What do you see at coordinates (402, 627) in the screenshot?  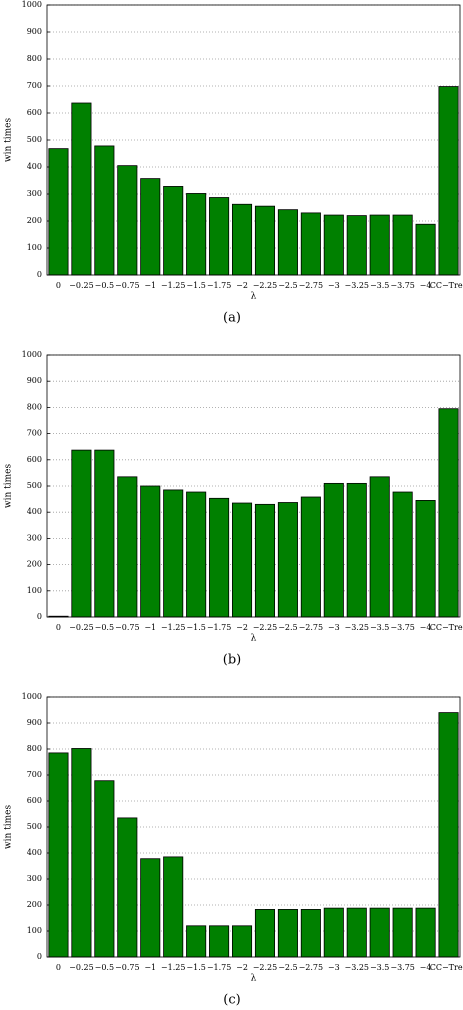 I see `x-tick-label: −3.75` at bounding box center [402, 627].